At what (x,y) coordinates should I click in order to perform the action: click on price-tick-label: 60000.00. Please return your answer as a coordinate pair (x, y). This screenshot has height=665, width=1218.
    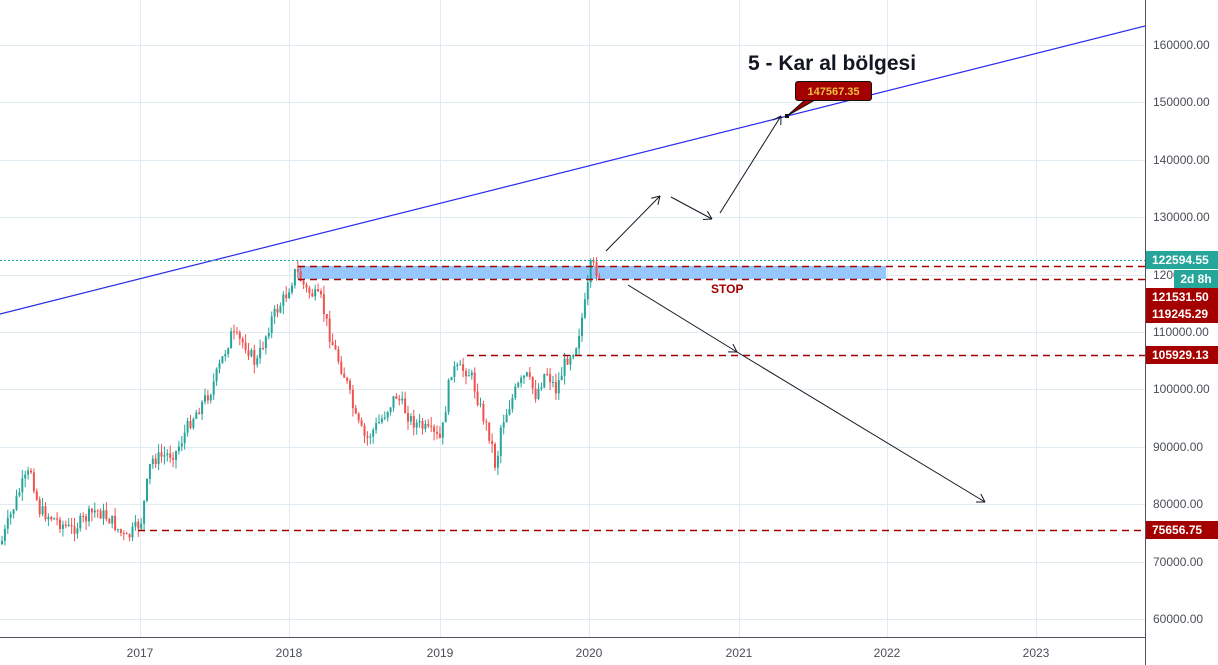
    Looking at the image, I should click on (1178, 619).